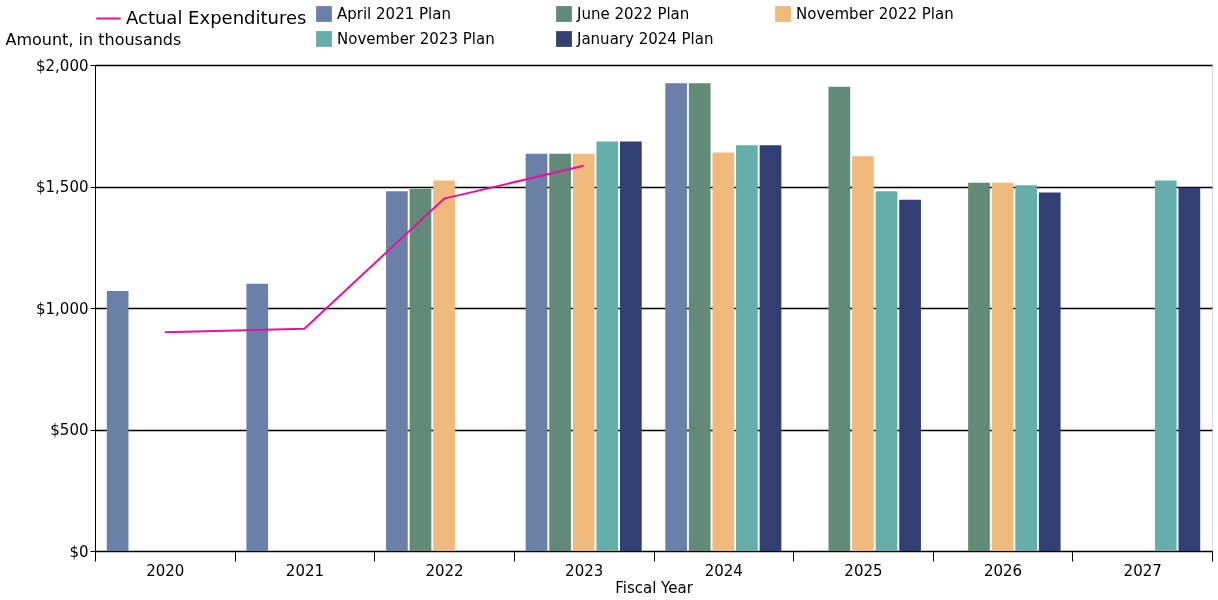 The image size is (1218, 600). Describe the element at coordinates (584, 570) in the screenshot. I see `x-tick-label: 2023` at that location.